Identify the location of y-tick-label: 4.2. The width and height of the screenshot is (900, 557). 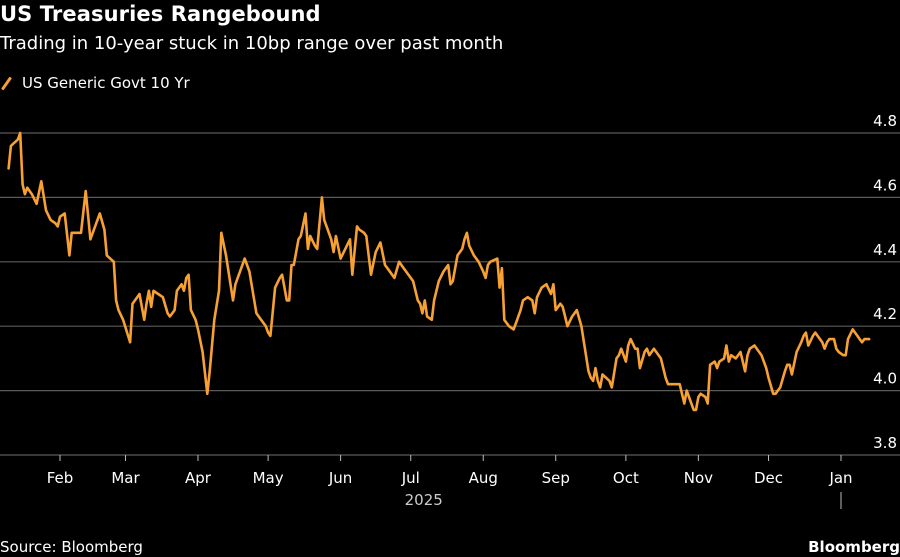
(885, 314).